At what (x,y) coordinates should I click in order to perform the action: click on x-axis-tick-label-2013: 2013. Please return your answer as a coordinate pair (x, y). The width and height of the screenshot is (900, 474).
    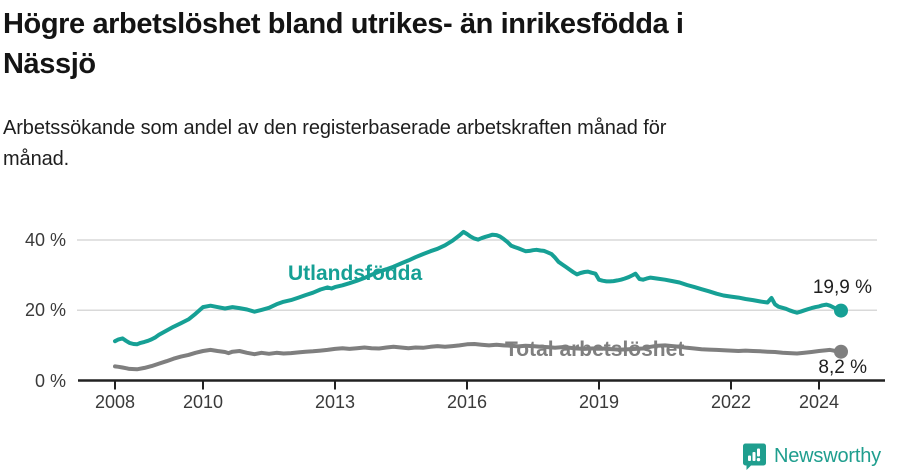
    Looking at the image, I should click on (335, 402).